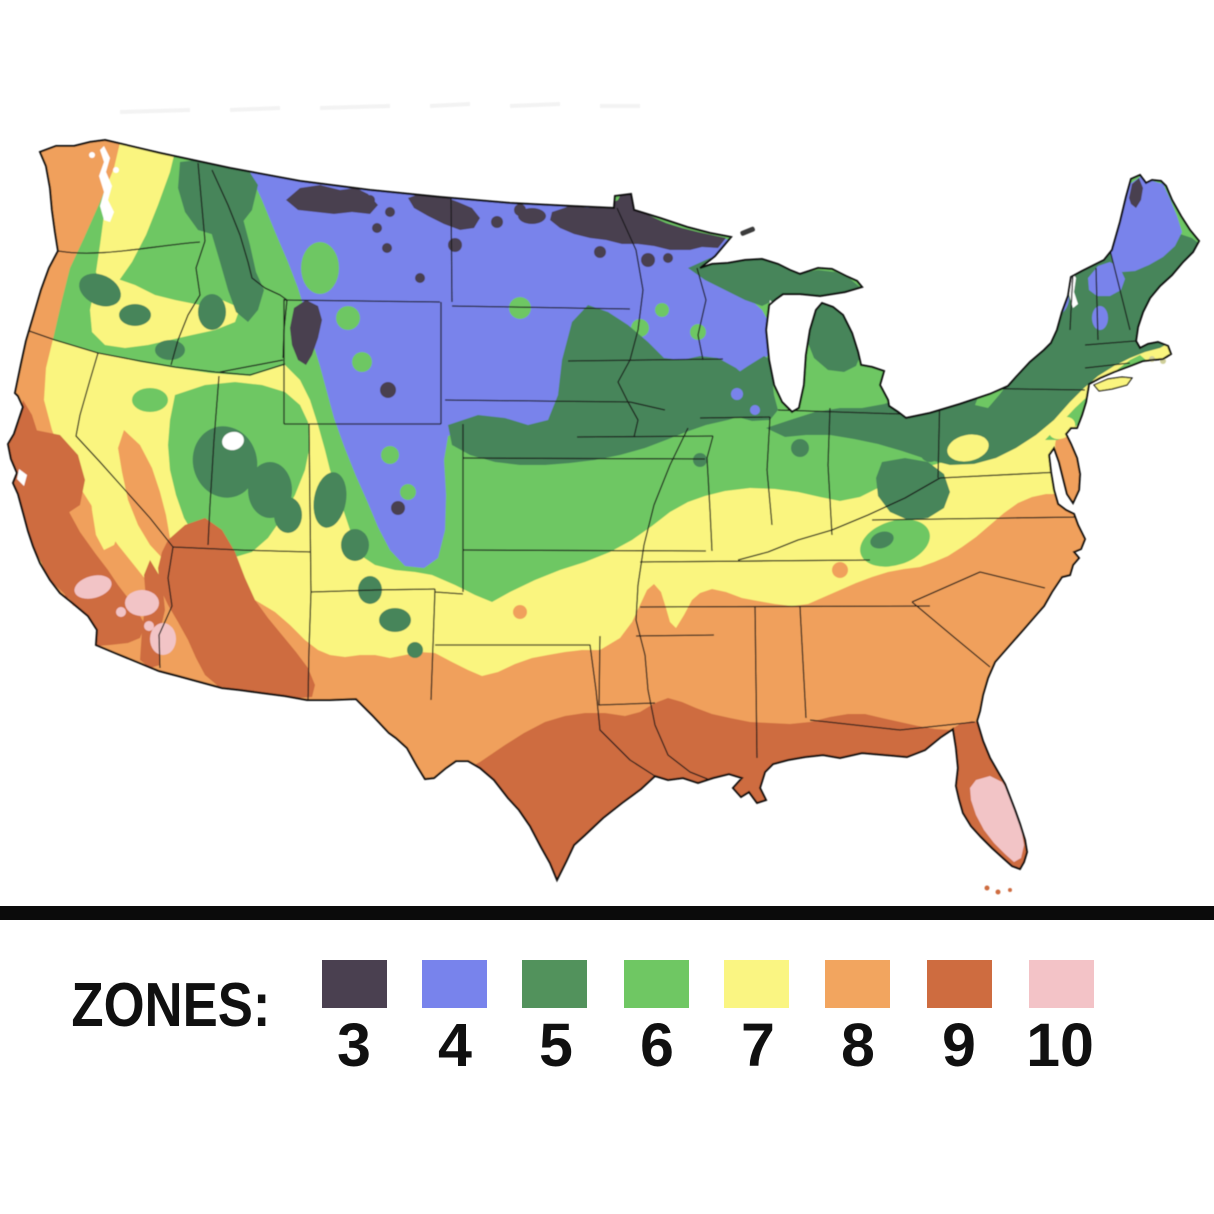 The image size is (1214, 1214). Describe the element at coordinates (657, 1045) in the screenshot. I see `svg-text: 6` at that location.